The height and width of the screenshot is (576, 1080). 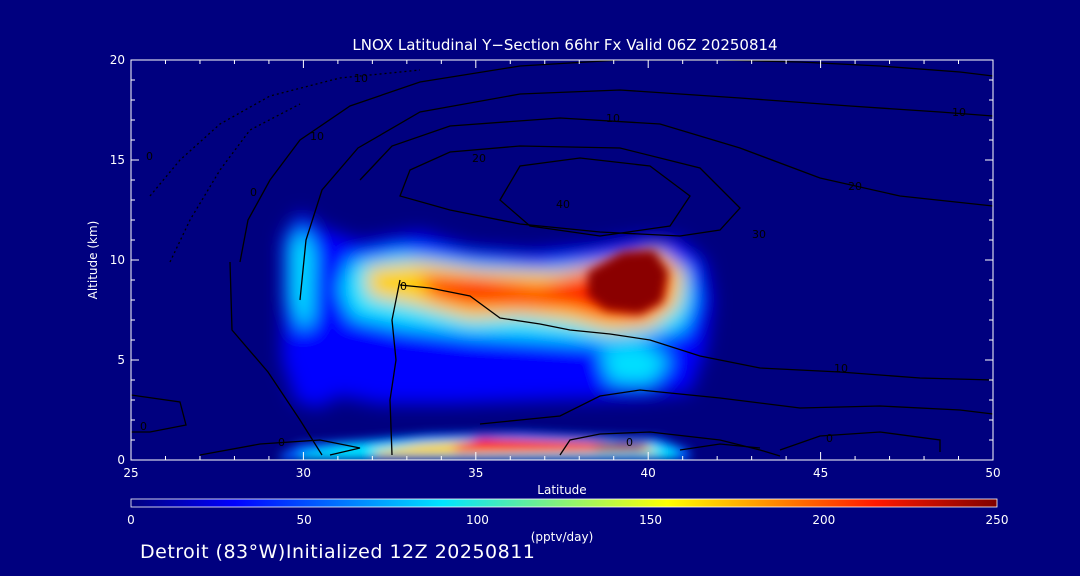 What do you see at coordinates (93, 260) in the screenshot?
I see `y-axis-label: Altitude (km)` at bounding box center [93, 260].